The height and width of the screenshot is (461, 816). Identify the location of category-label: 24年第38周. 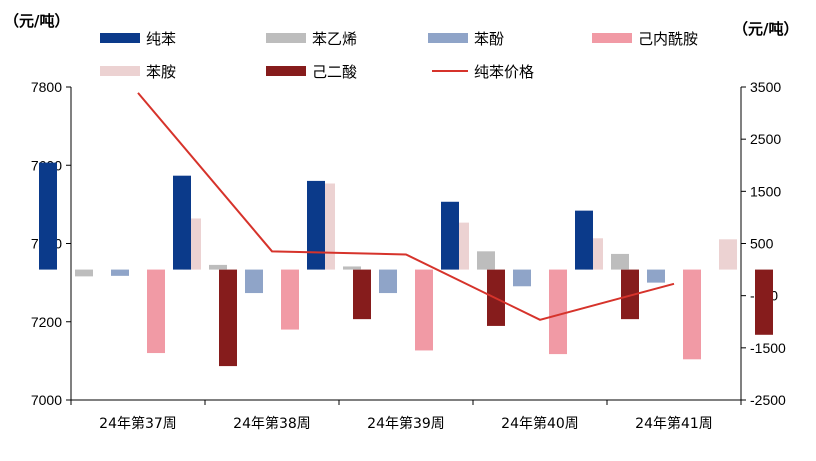
(272, 423).